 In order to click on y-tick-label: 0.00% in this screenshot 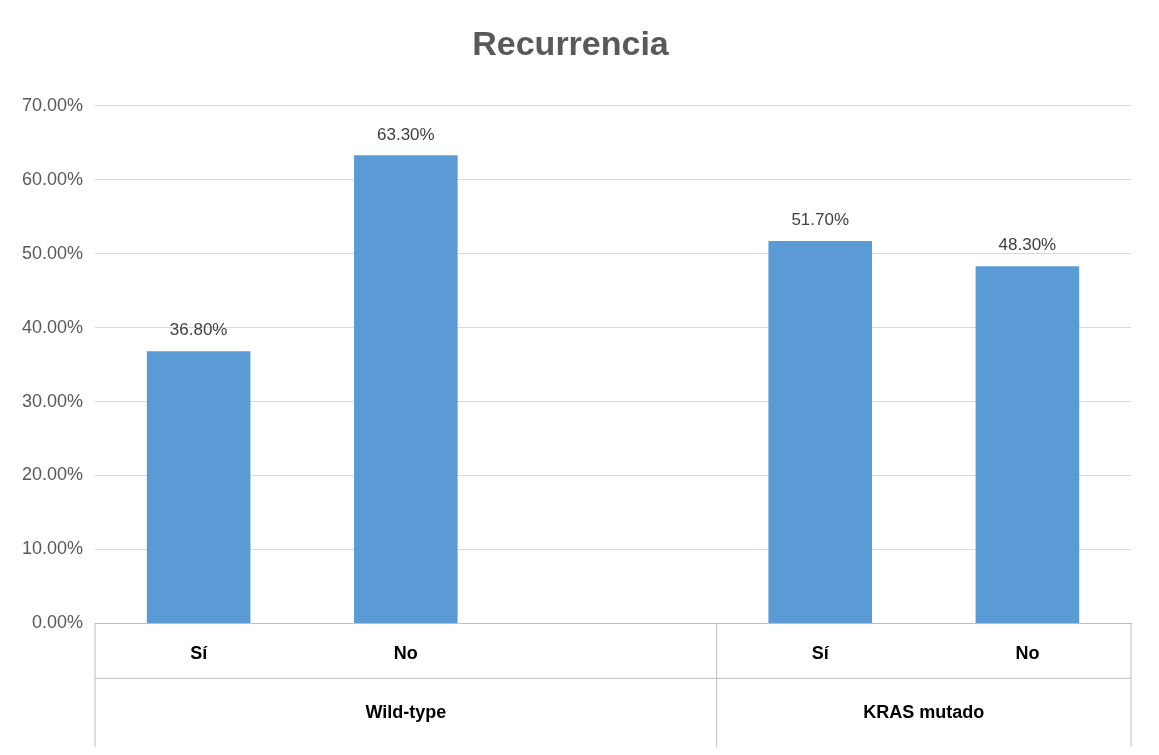, I will do `click(58, 622)`.